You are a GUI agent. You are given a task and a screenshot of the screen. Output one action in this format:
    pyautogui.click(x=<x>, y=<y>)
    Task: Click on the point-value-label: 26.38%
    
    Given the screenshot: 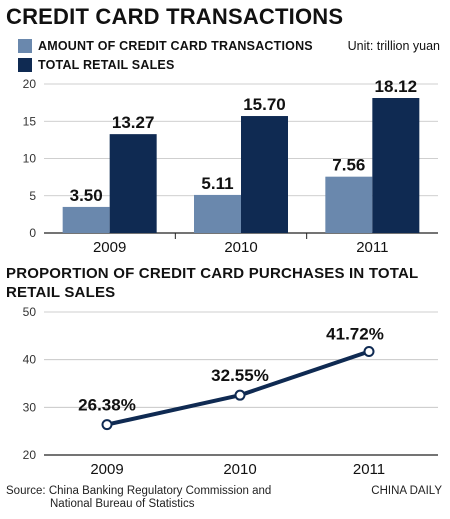 What is the action you would take?
    pyautogui.click(x=107, y=405)
    